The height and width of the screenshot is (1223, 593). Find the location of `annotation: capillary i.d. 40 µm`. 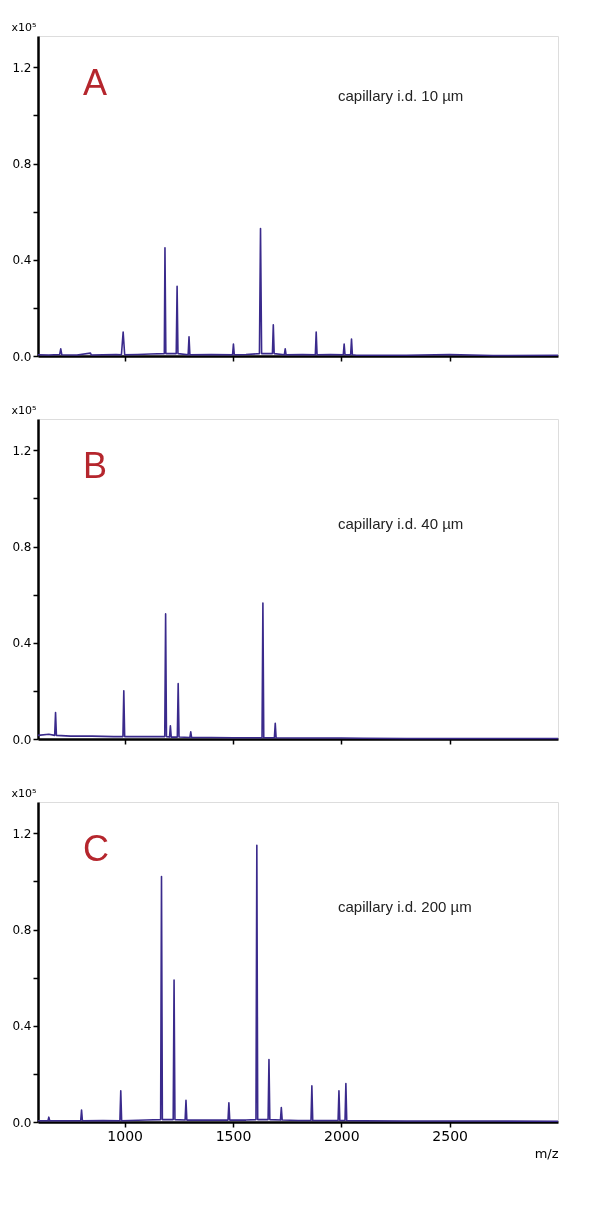

annotation: capillary i.d. 40 µm is located at coordinates (401, 523).